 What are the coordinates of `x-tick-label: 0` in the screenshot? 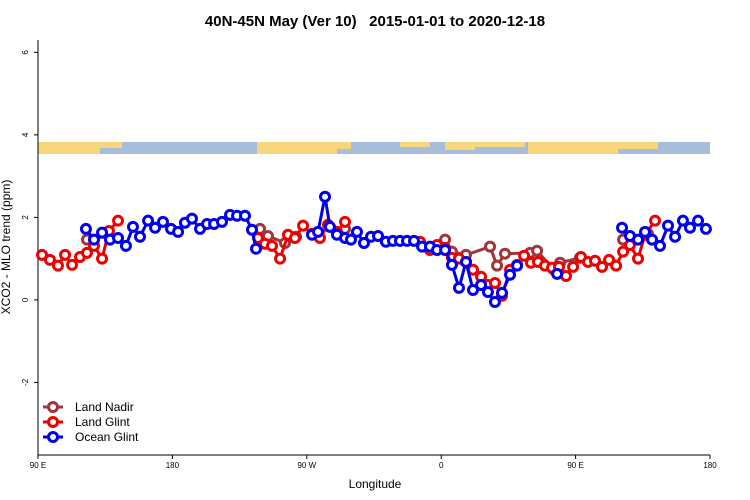 It's located at (441, 465).